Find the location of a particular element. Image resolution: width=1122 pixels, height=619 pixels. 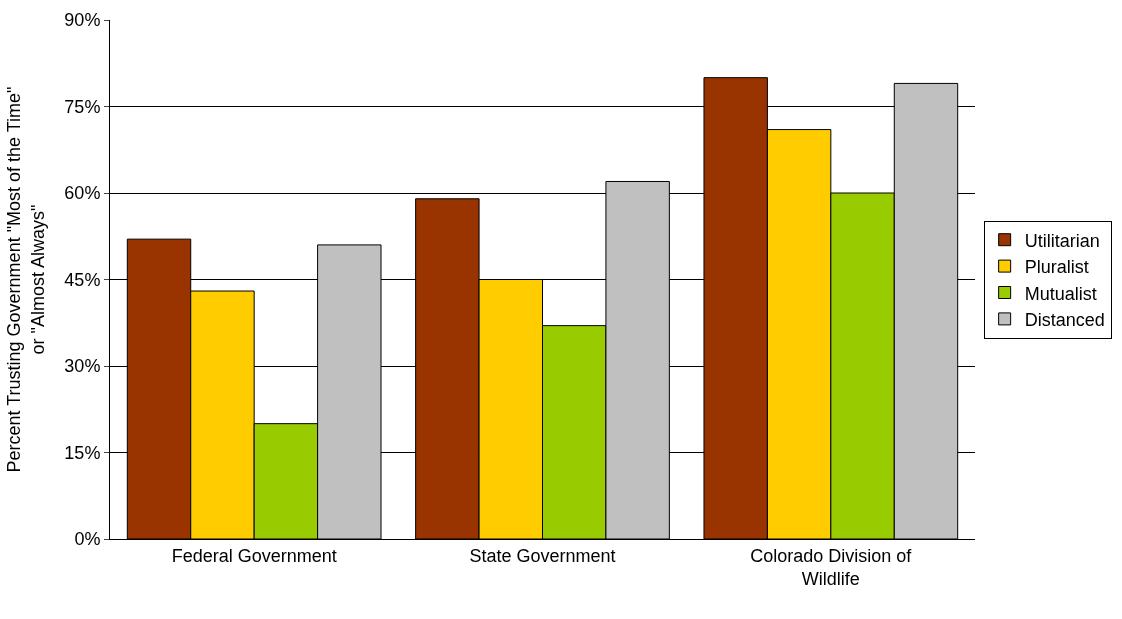

y-tick-label: 90% is located at coordinates (82, 20).